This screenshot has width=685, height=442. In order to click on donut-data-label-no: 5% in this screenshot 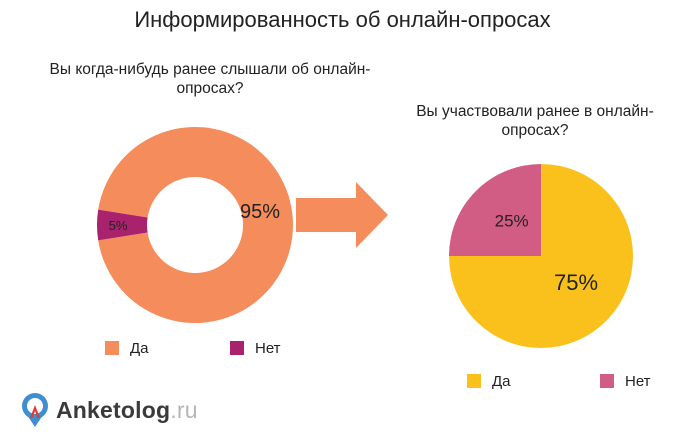, I will do `click(118, 225)`.